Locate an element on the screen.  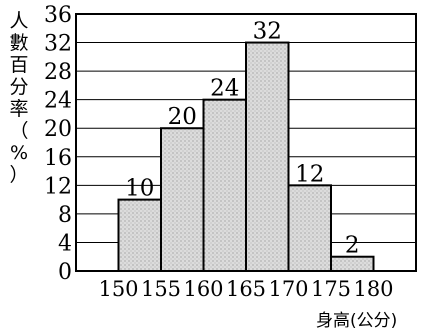
y-tick-label: 32 is located at coordinates (58, 44).